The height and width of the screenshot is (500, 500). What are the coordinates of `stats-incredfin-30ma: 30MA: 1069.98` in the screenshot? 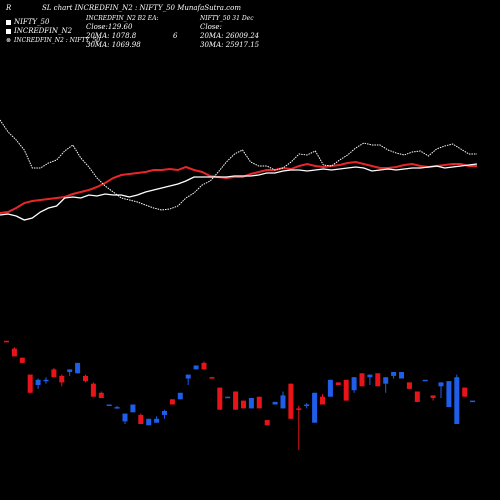 It's located at (113, 45).